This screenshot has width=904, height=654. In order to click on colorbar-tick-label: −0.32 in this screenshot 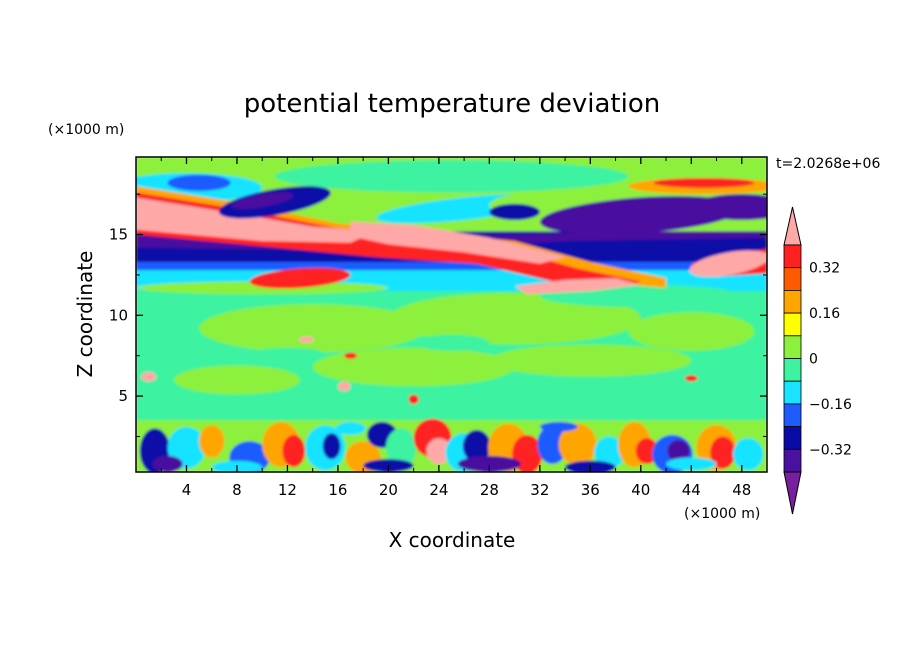, I will do `click(830, 450)`.